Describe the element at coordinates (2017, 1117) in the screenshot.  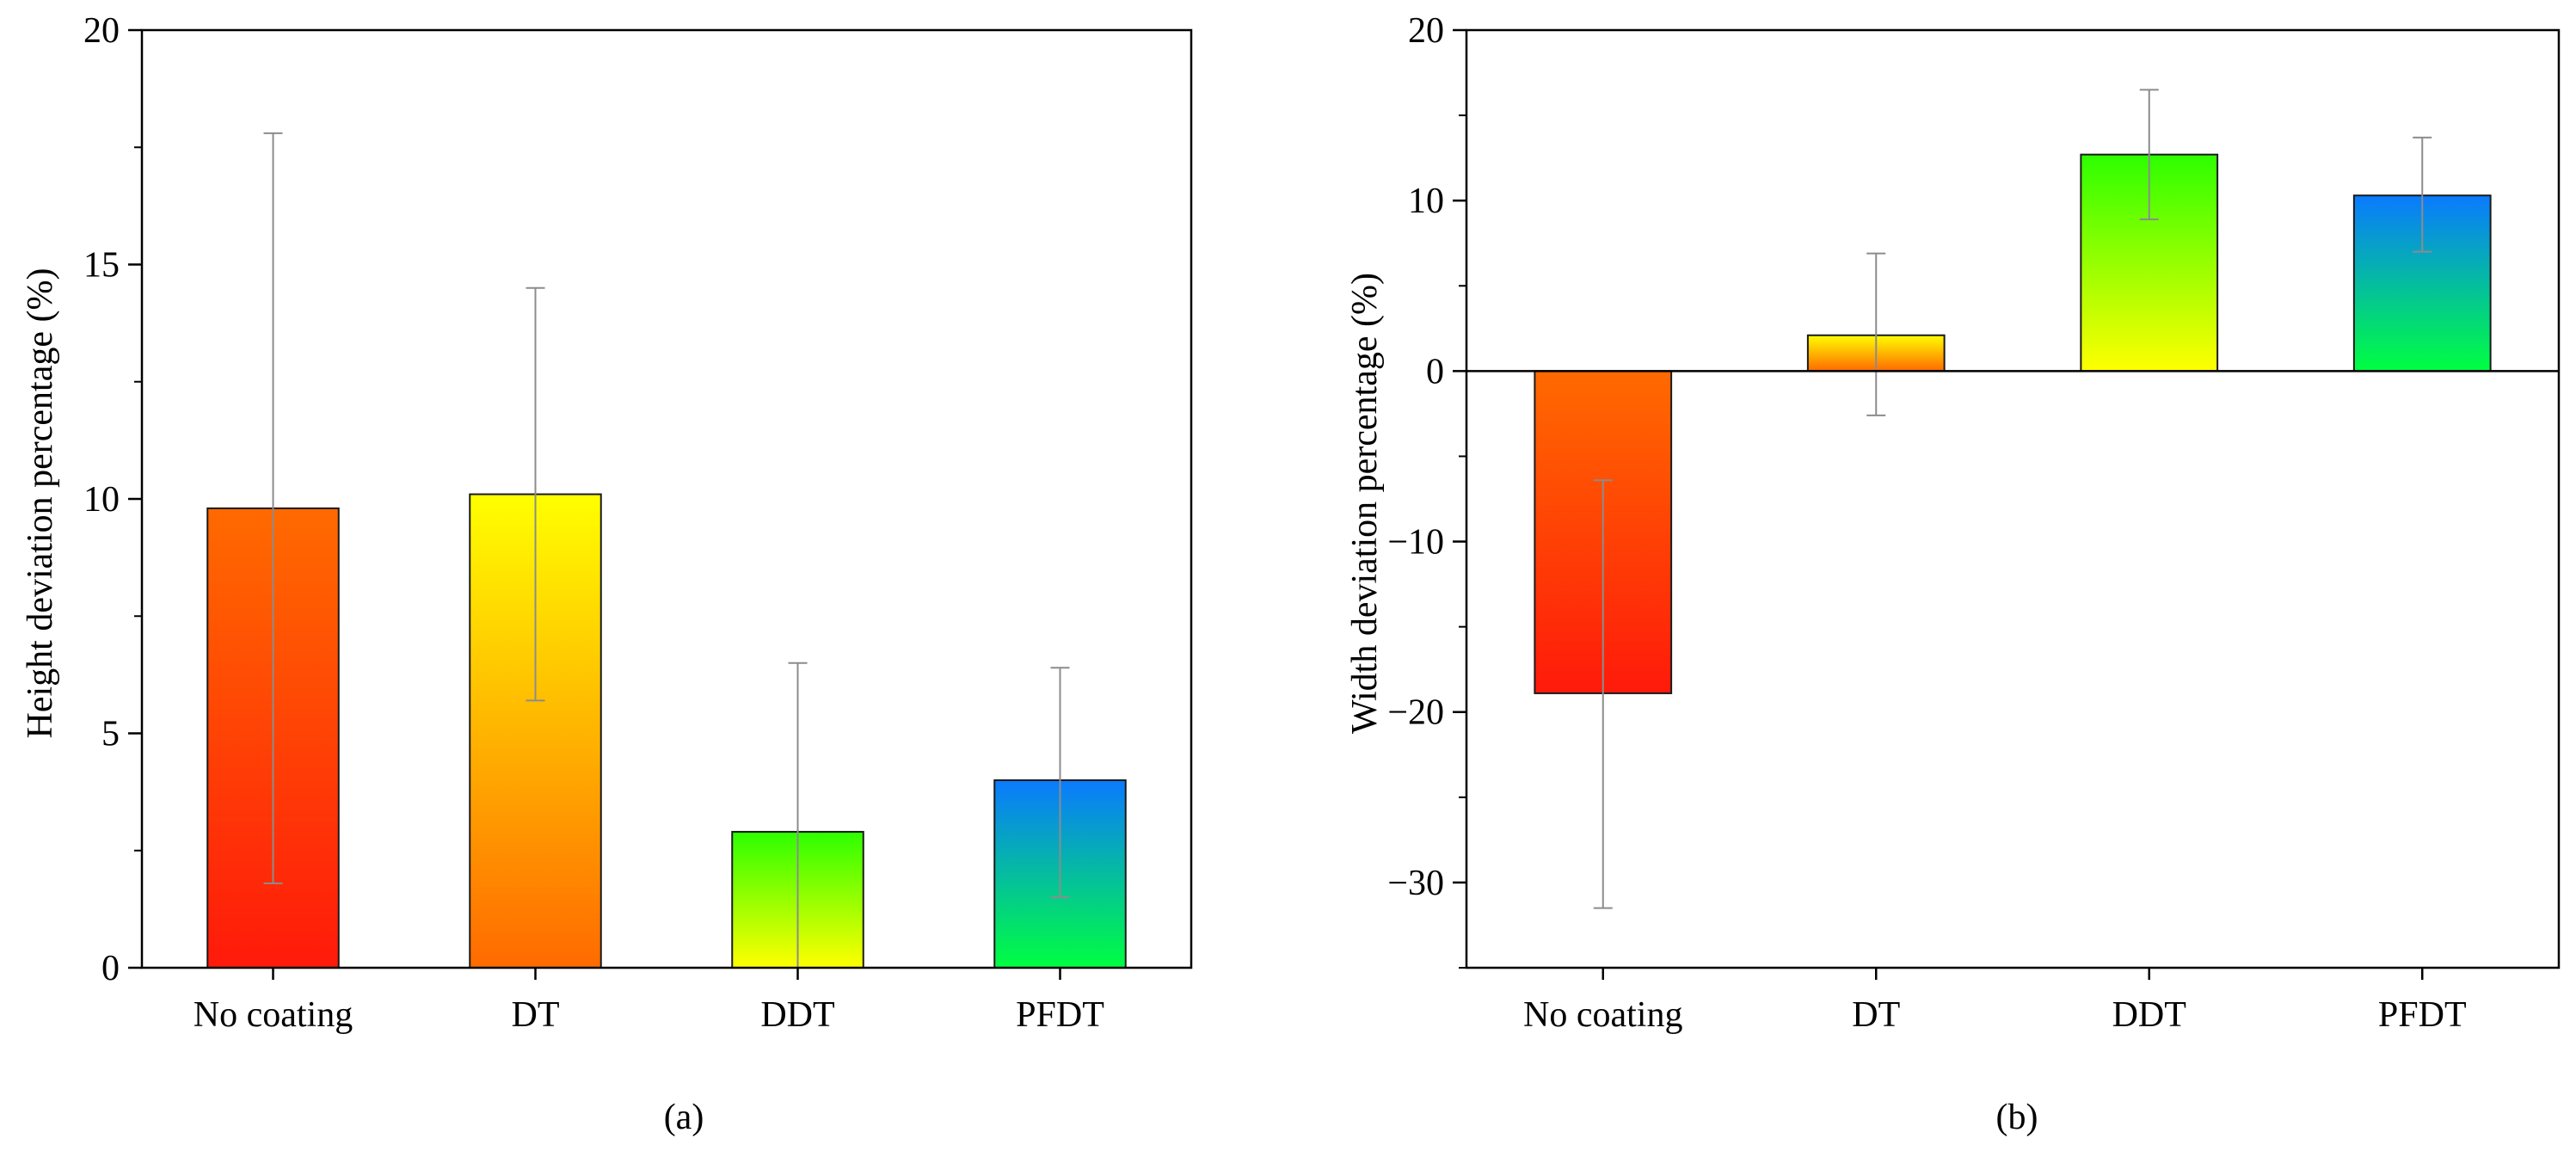
I see `panel-label-b: (b)` at that location.